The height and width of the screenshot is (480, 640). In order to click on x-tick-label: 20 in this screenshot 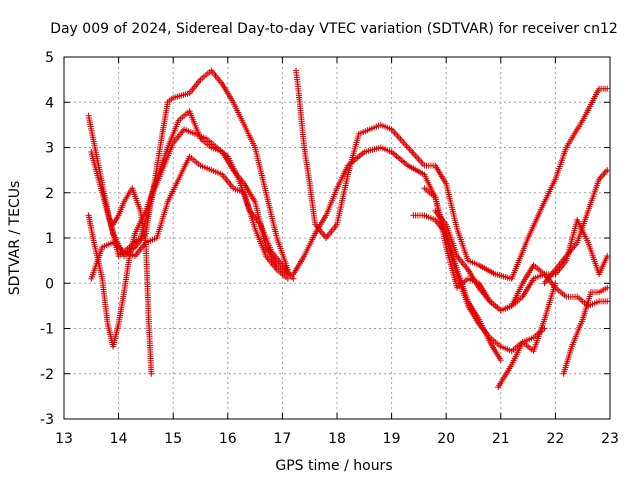, I will do `click(446, 439)`.